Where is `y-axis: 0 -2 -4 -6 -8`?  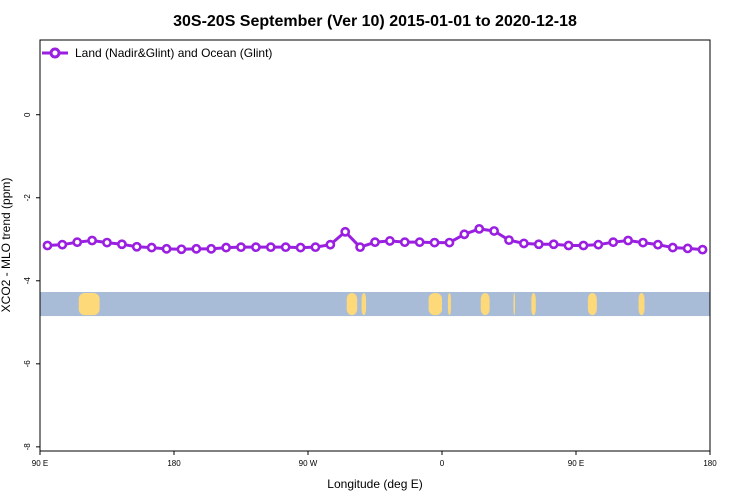 y-axis: 0 -2 -4 -6 -8 is located at coordinates (31, 281).